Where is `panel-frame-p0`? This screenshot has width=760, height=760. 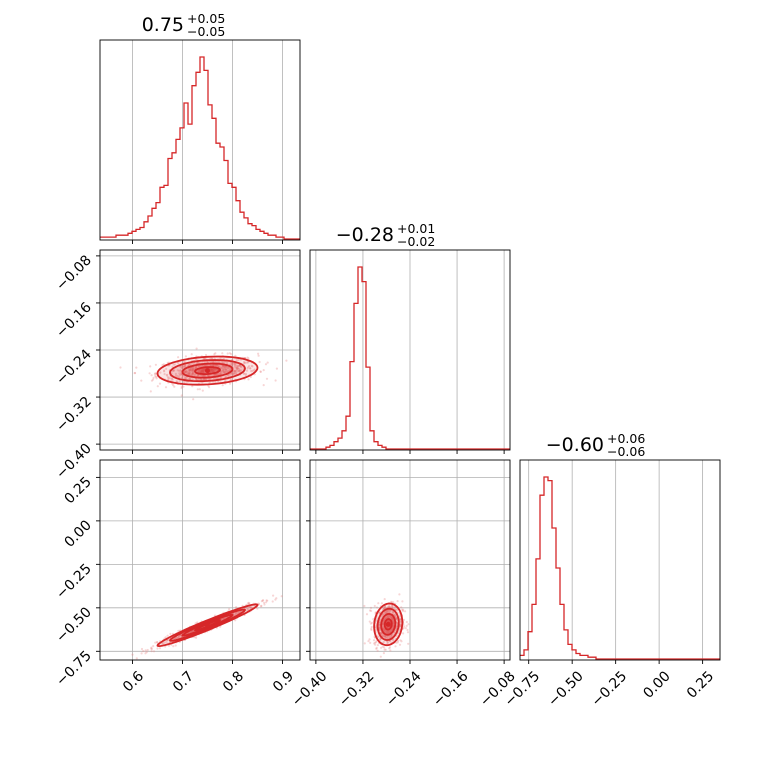
panel-frame-p0 is located at coordinates (200, 140).